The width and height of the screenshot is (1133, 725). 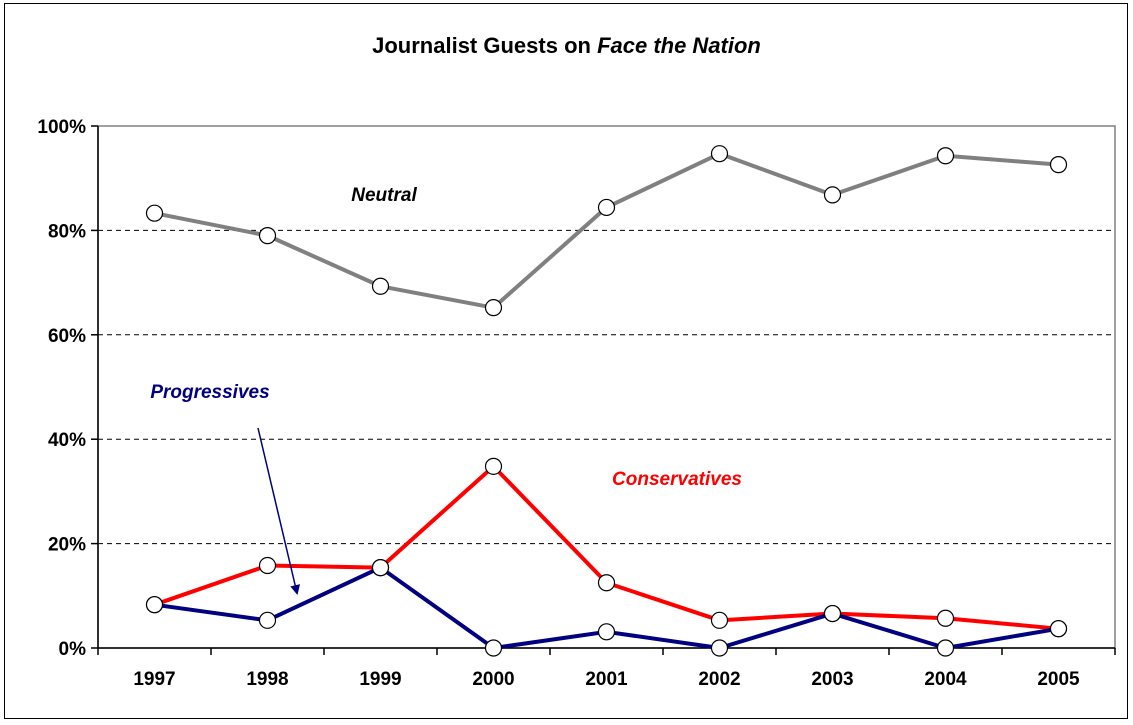 I want to click on x-tick-label: 2005, so click(x=1058, y=679).